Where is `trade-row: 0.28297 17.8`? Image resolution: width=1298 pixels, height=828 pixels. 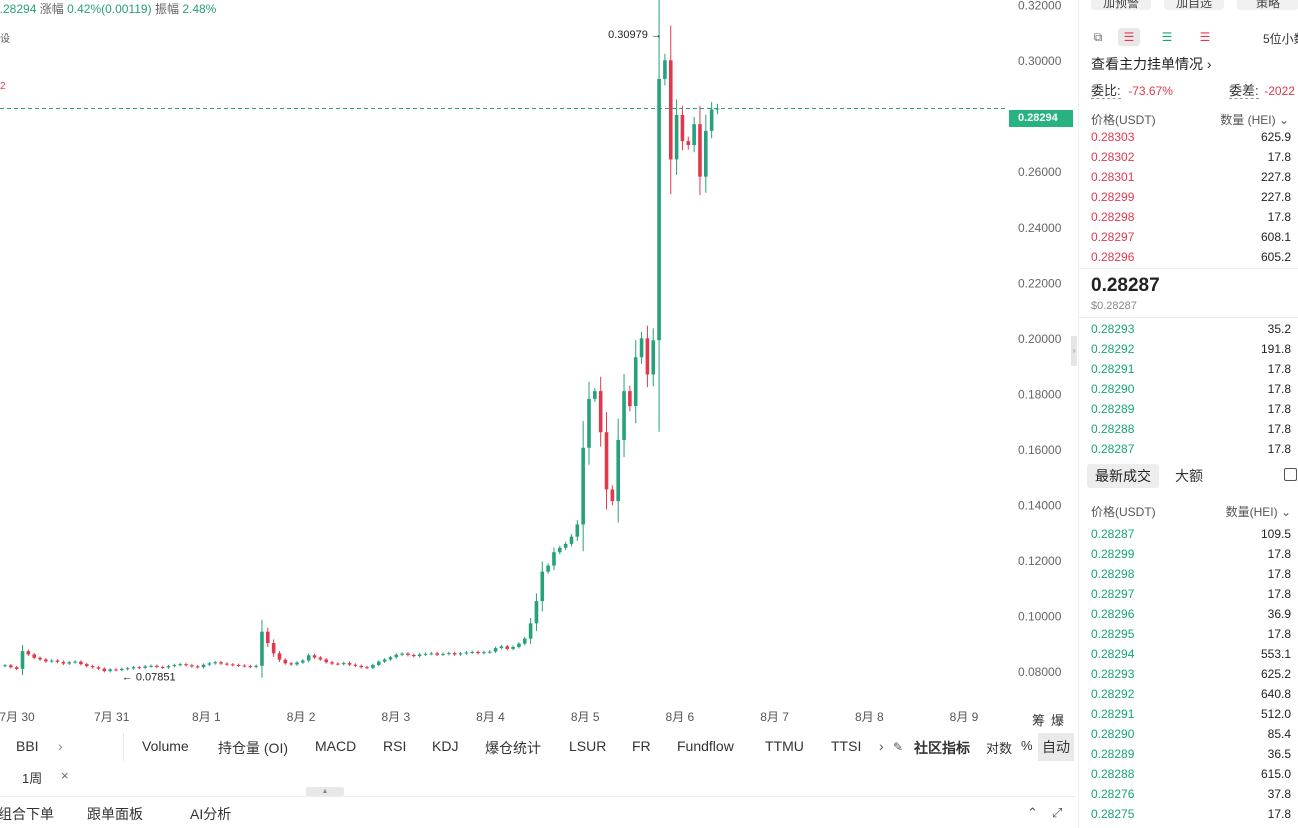
trade-row: 0.28297 17.8 is located at coordinates (1191, 594).